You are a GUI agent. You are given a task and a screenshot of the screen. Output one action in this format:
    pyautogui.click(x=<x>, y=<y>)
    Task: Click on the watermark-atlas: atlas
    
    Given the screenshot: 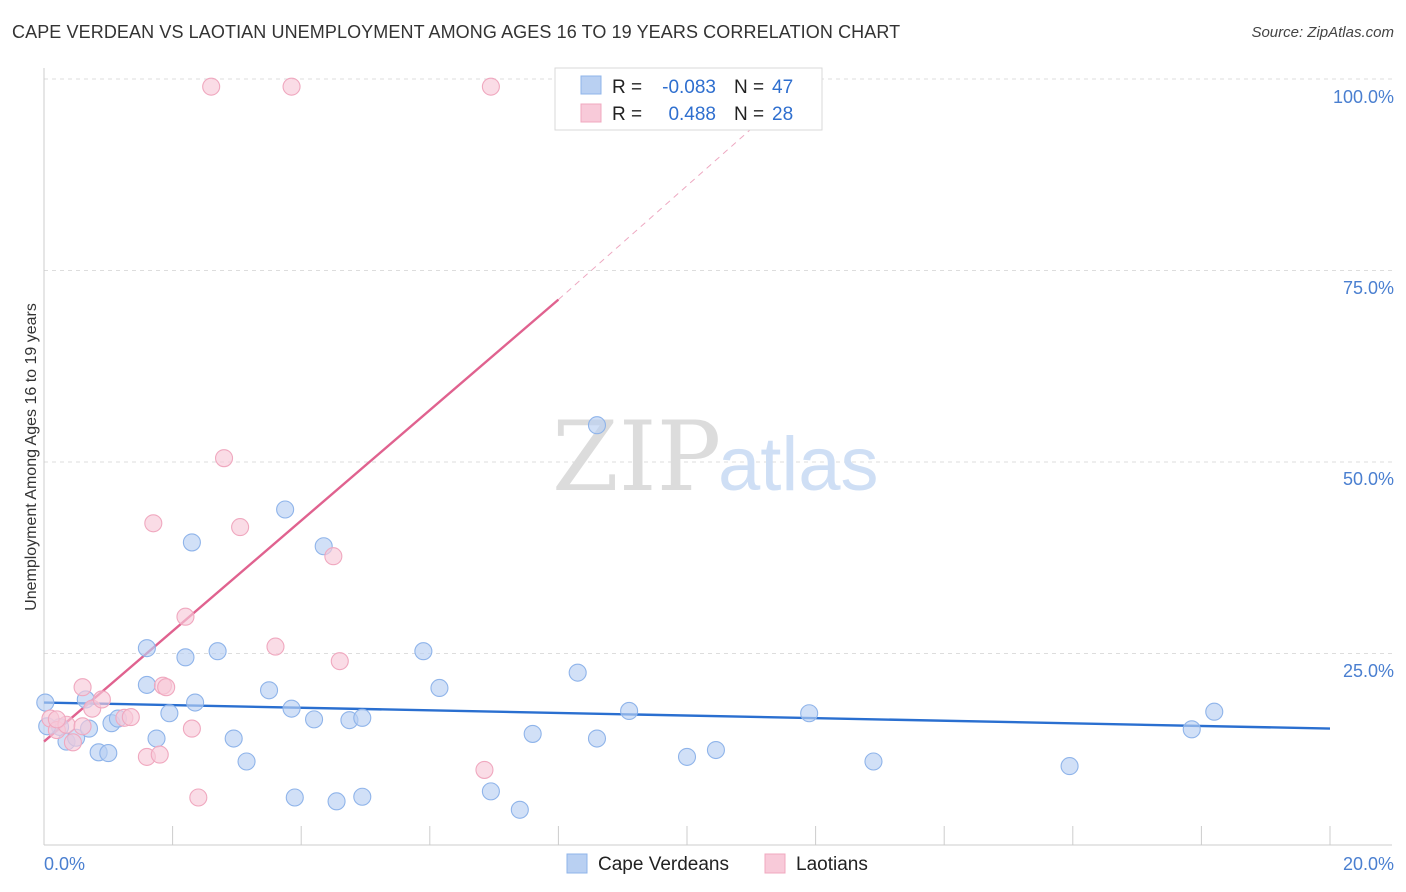 What is the action you would take?
    pyautogui.click(x=798, y=464)
    